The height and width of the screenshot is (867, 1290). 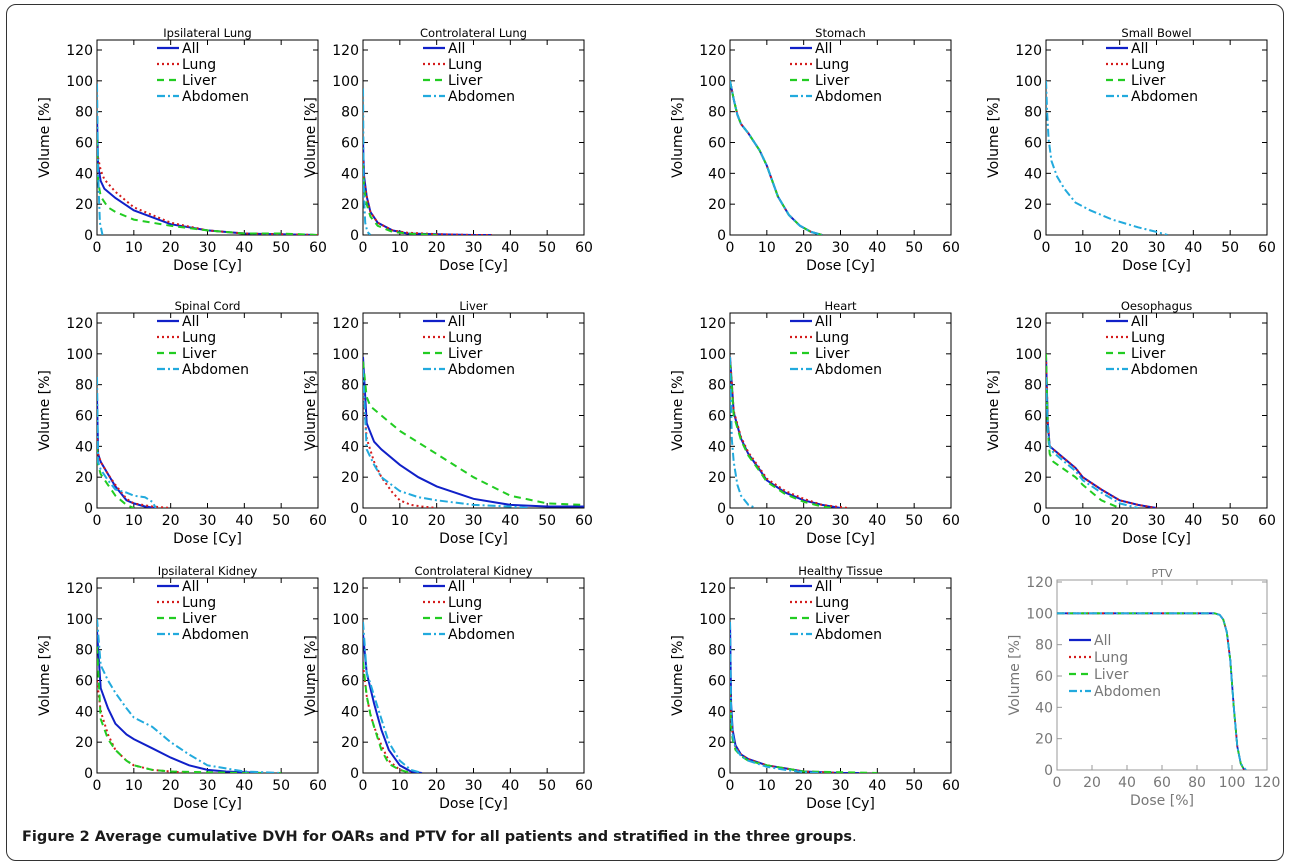 What do you see at coordinates (1156, 306) in the screenshot?
I see `chart-title: Oesophagus` at bounding box center [1156, 306].